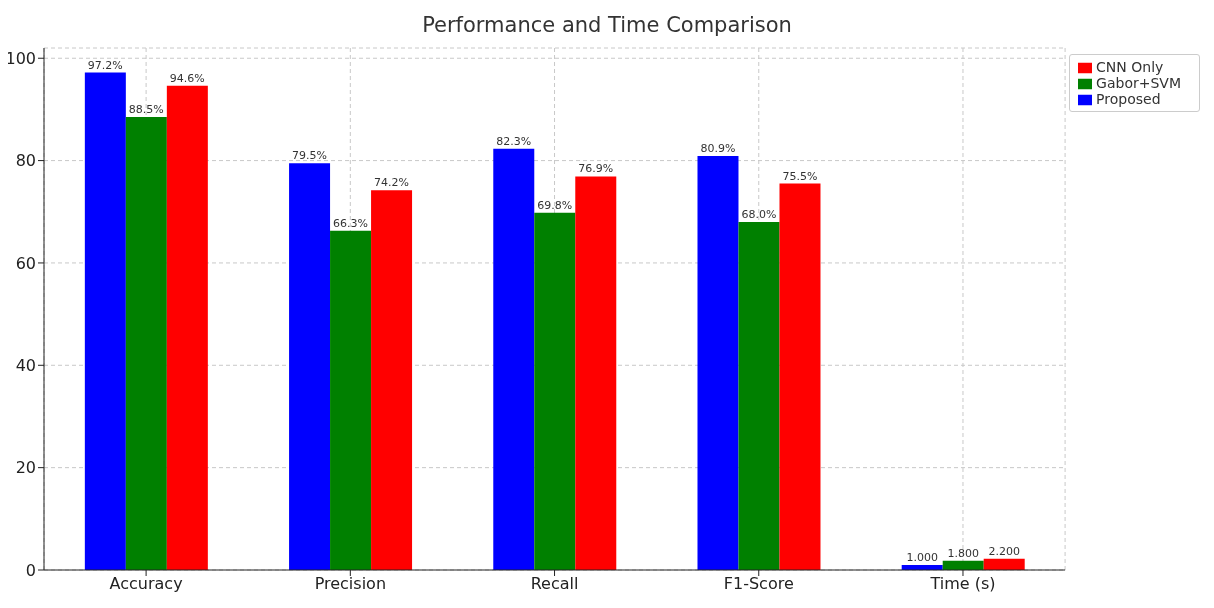 This screenshot has width=1214, height=608. Describe the element at coordinates (963, 553) in the screenshot. I see `data-label: 1.800` at that location.